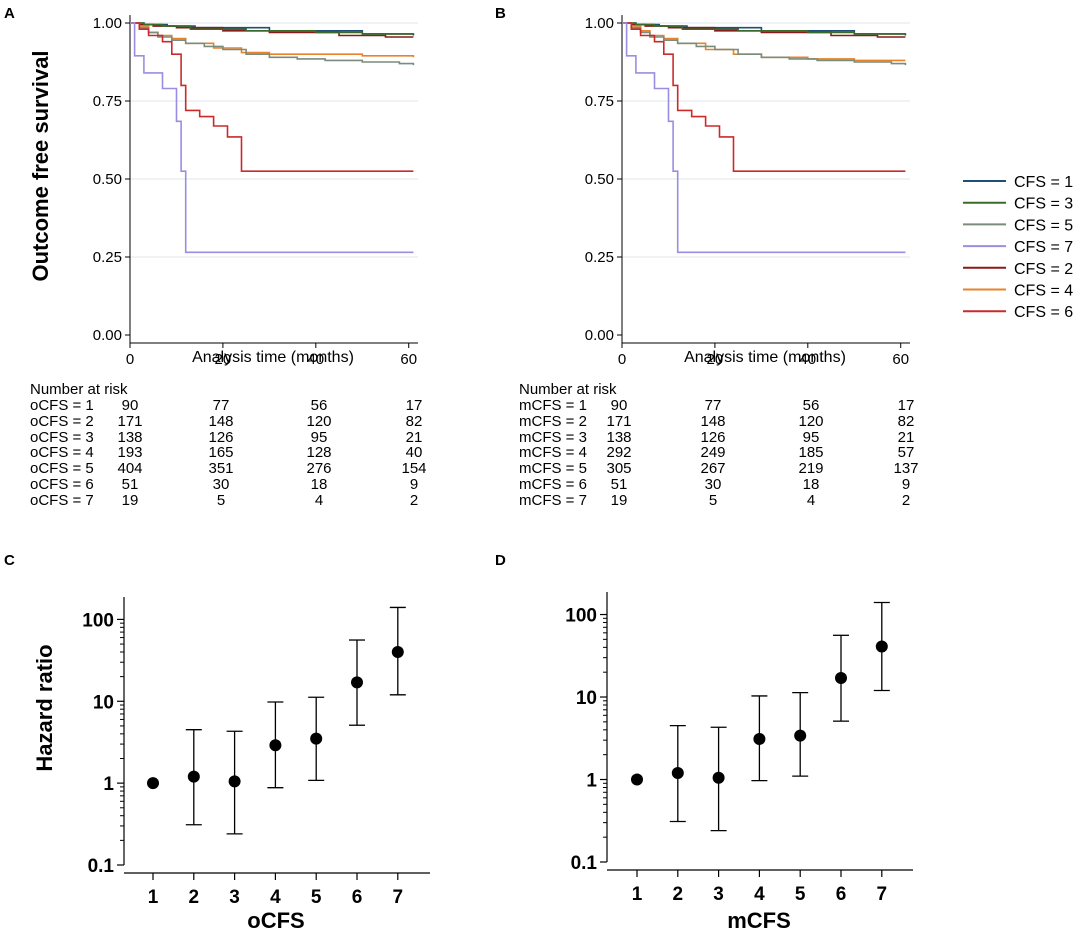 Image resolution: width=1084 pixels, height=936 pixels. Describe the element at coordinates (1043, 269) in the screenshot. I see `legend-label: CFS = 2` at that location.